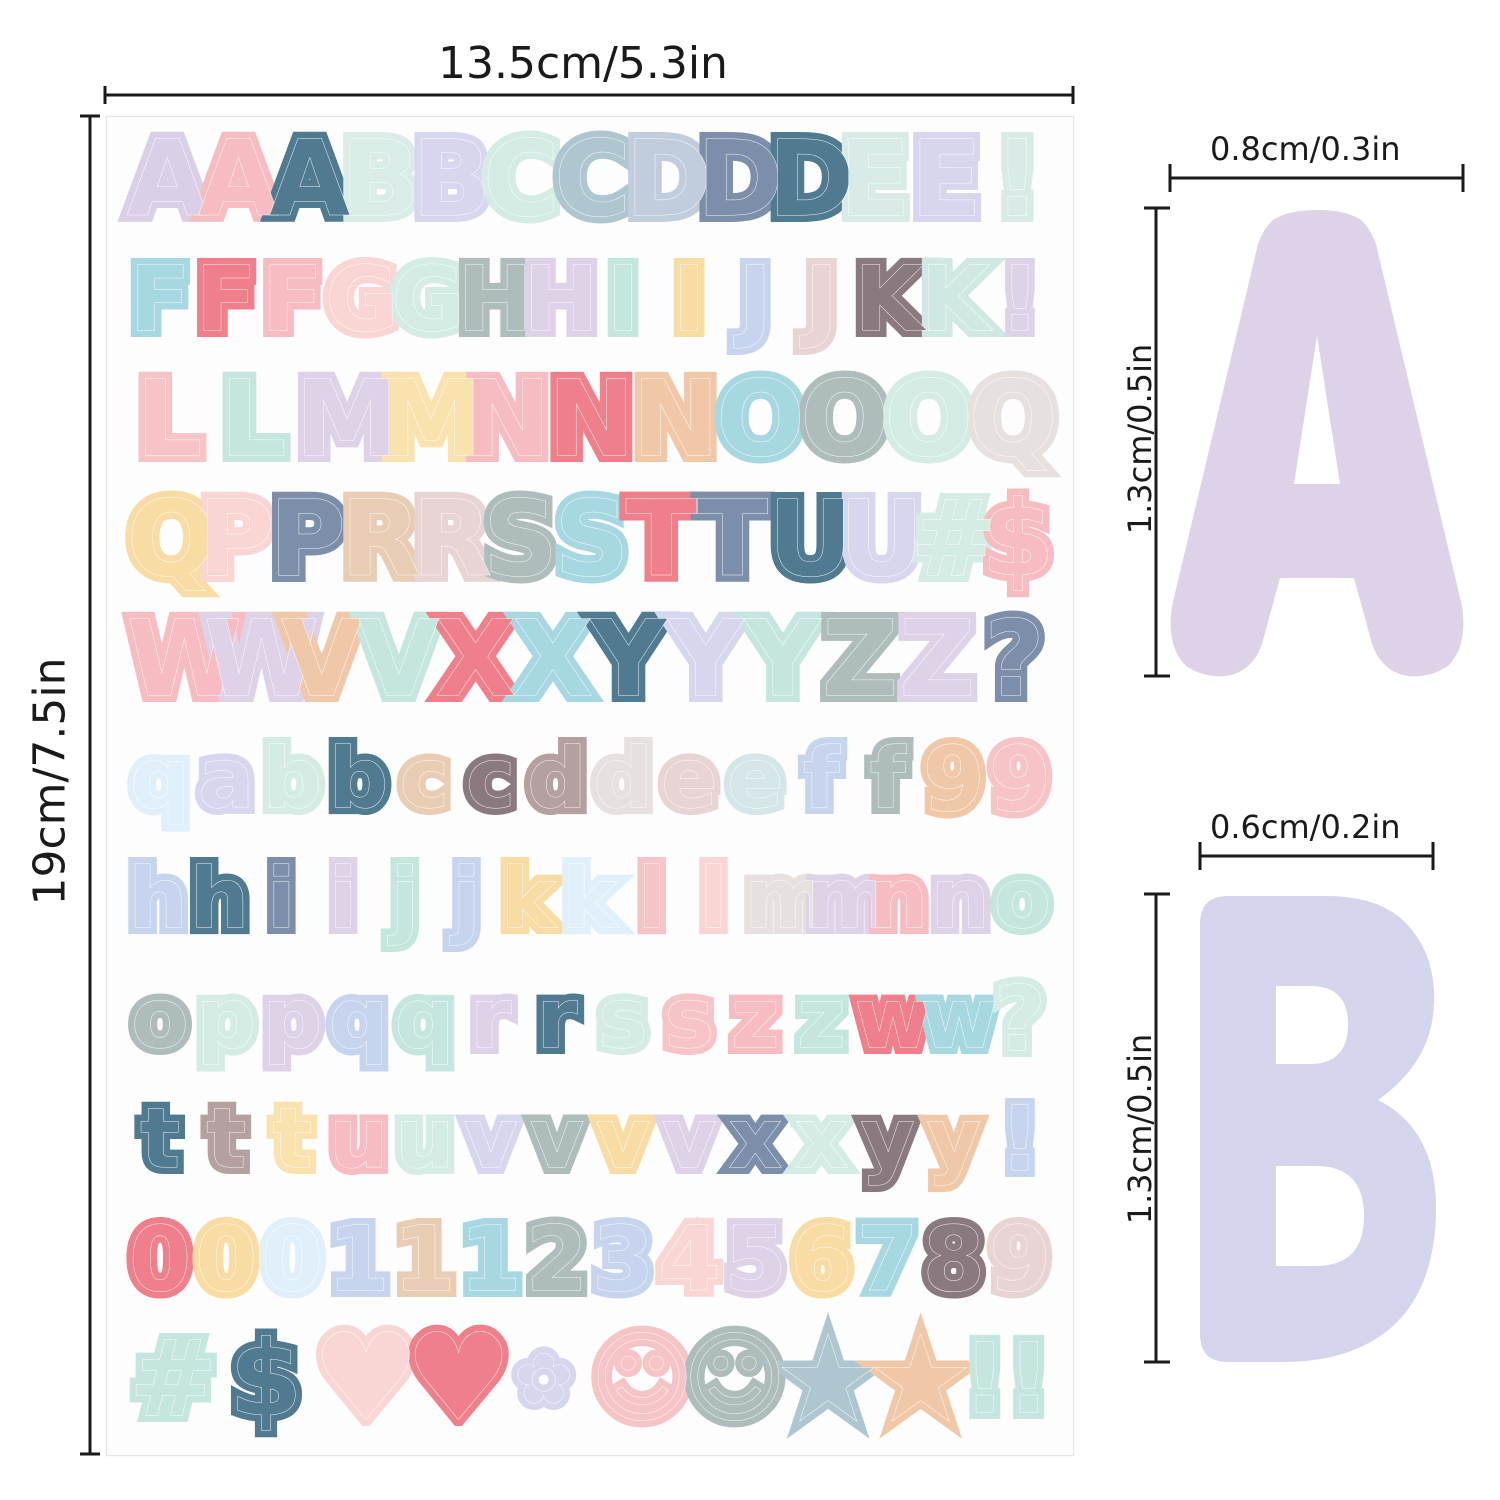  Describe the element at coordinates (642, 1378) in the screenshot. I see `sticker-character: ☺` at that location.